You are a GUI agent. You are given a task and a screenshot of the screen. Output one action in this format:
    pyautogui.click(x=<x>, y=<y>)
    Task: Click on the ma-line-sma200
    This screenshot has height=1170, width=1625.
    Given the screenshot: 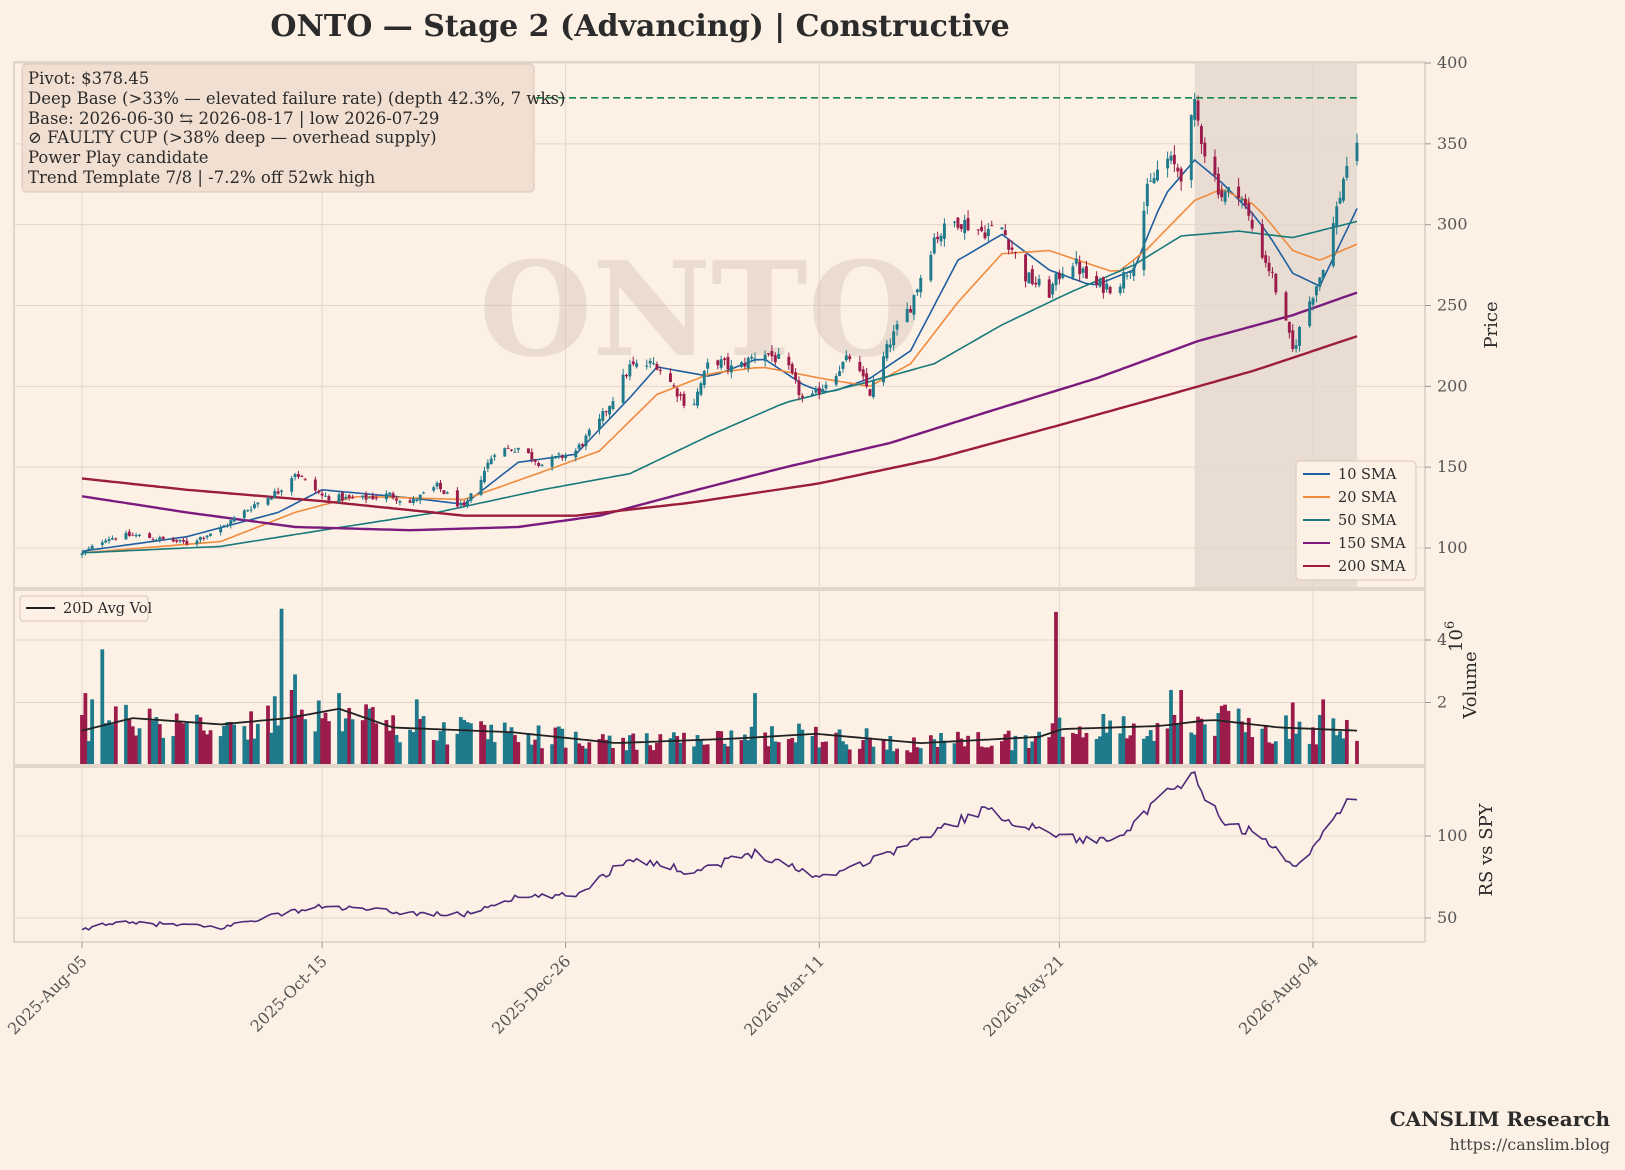 What is the action you would take?
    pyautogui.click(x=719, y=426)
    